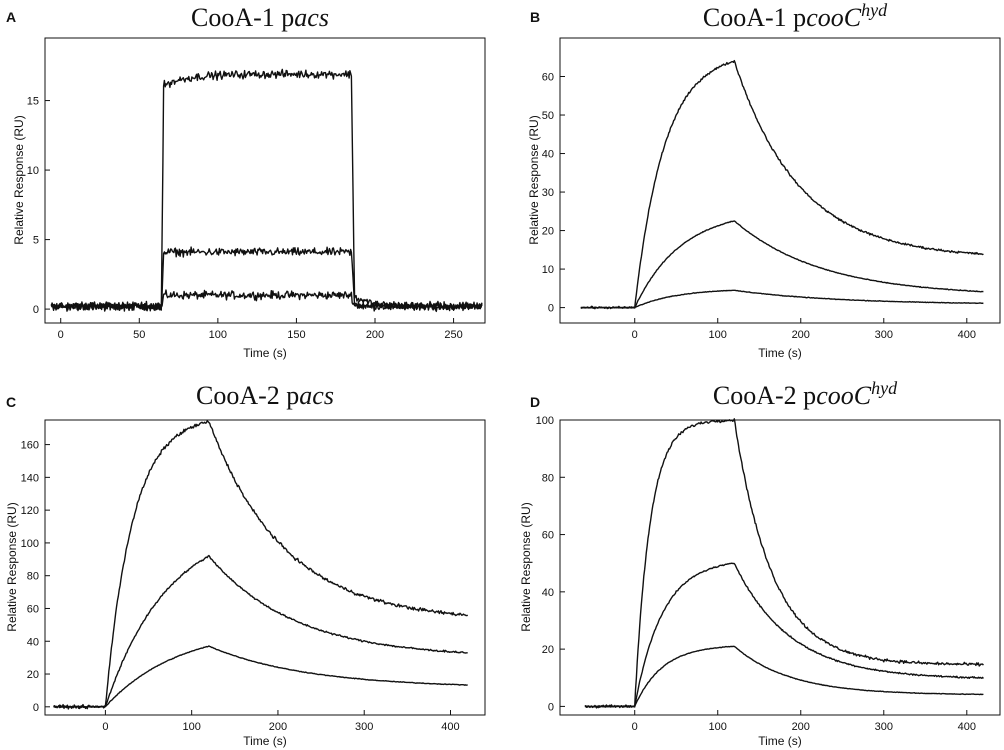 The image size is (1004, 750). What do you see at coordinates (30, 478) in the screenshot?
I see `y-tick-label: 140` at bounding box center [30, 478].